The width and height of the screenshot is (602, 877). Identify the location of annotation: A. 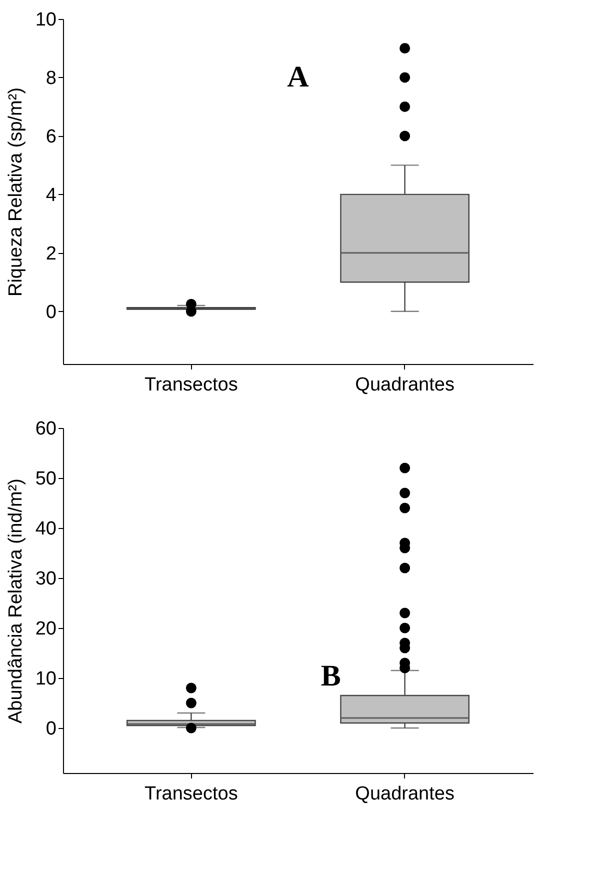
(298, 77).